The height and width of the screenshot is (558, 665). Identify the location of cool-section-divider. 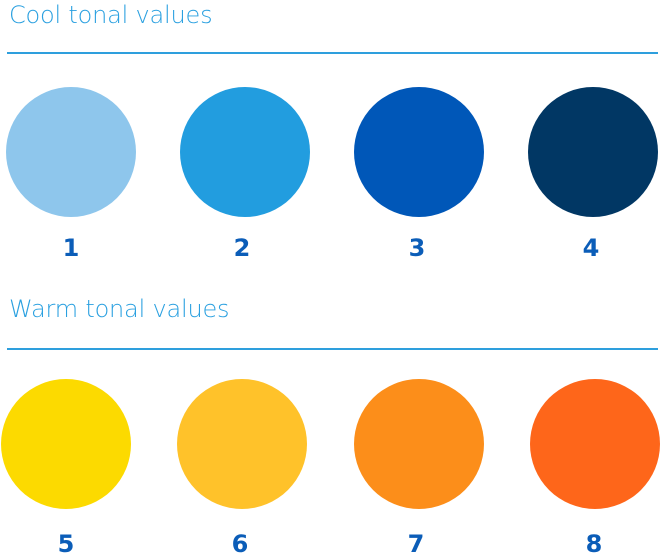
(332, 53).